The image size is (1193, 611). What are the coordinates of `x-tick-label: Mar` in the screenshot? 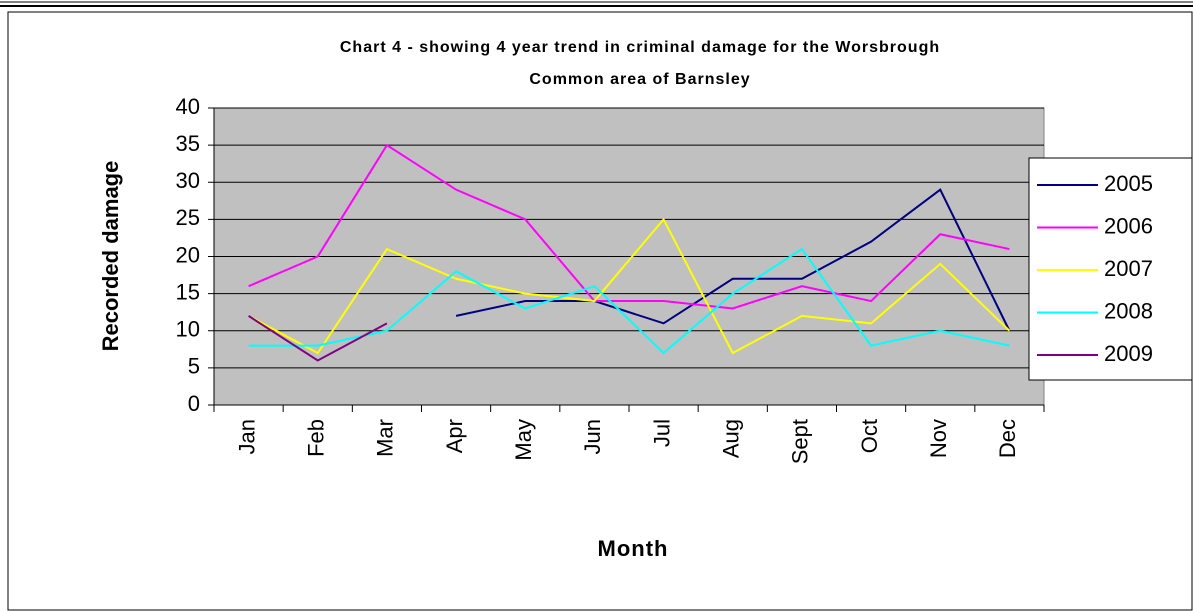 It's located at (385, 438).